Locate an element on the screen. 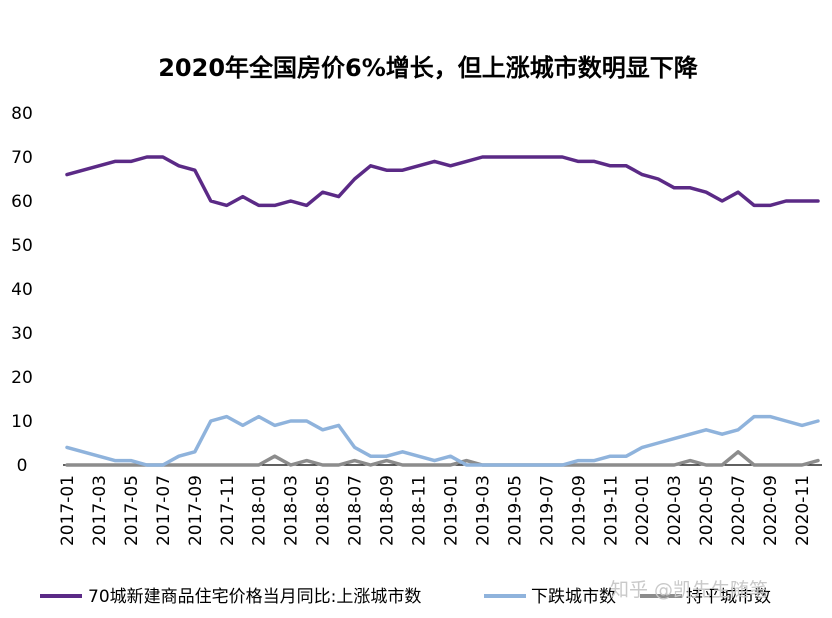  x-tick-label: 2020-01 is located at coordinates (643, 510).